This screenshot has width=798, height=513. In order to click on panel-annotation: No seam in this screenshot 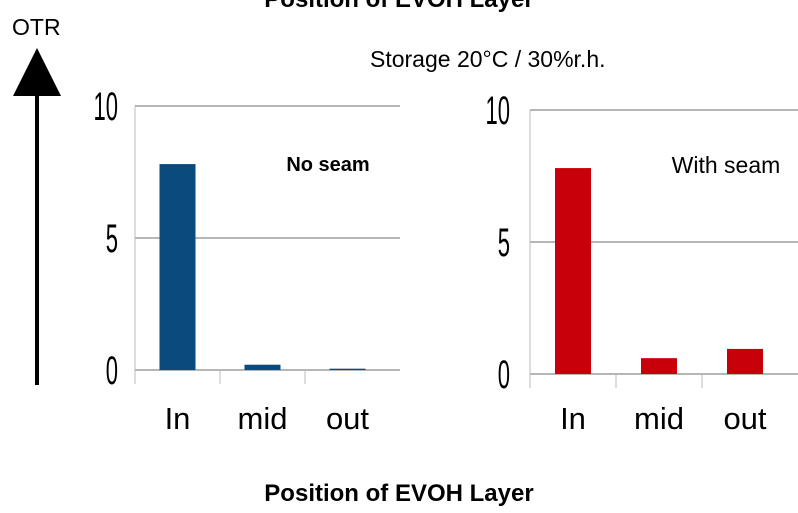, I will do `click(327, 165)`.